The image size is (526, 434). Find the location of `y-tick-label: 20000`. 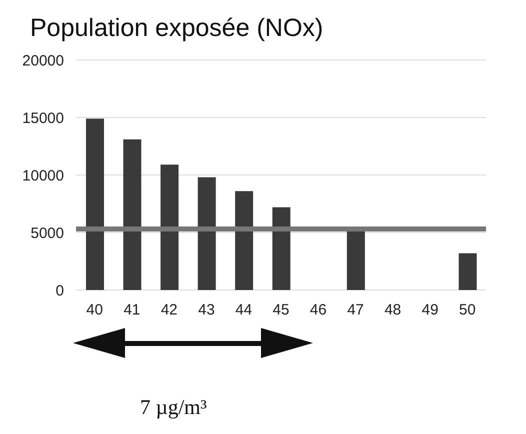

y-tick-label: 20000 is located at coordinates (43, 61).